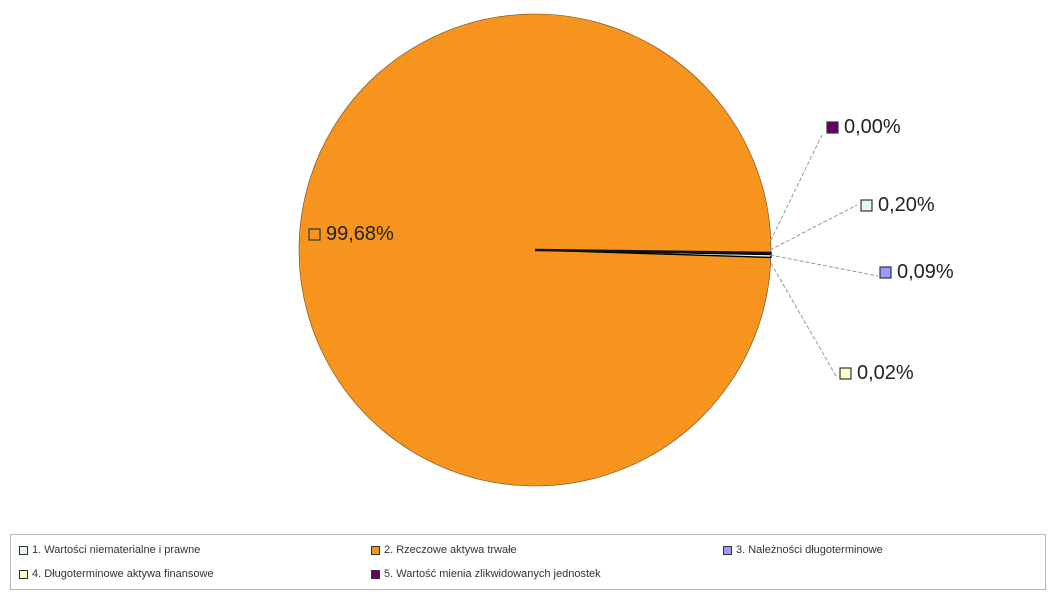 This screenshot has height=596, width=1049. I want to click on legend-label-4: 4. Długoterminowe aktywa finansowe, so click(123, 574).